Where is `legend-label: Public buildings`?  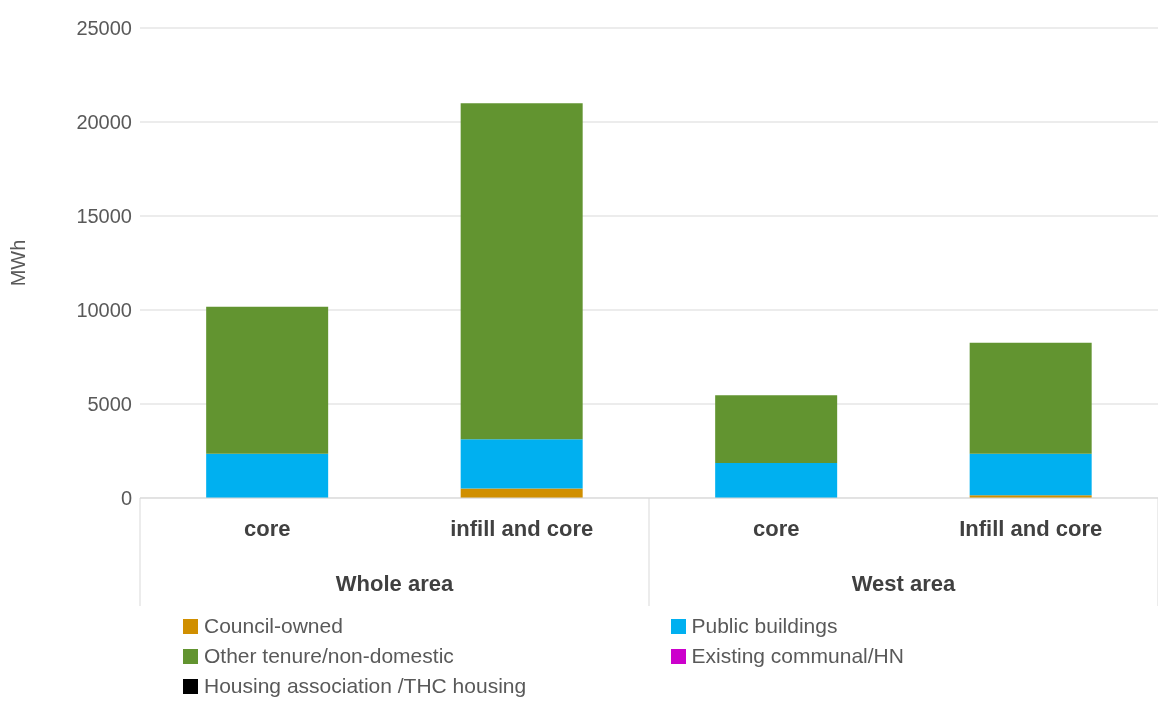 legend-label: Public buildings is located at coordinates (764, 626).